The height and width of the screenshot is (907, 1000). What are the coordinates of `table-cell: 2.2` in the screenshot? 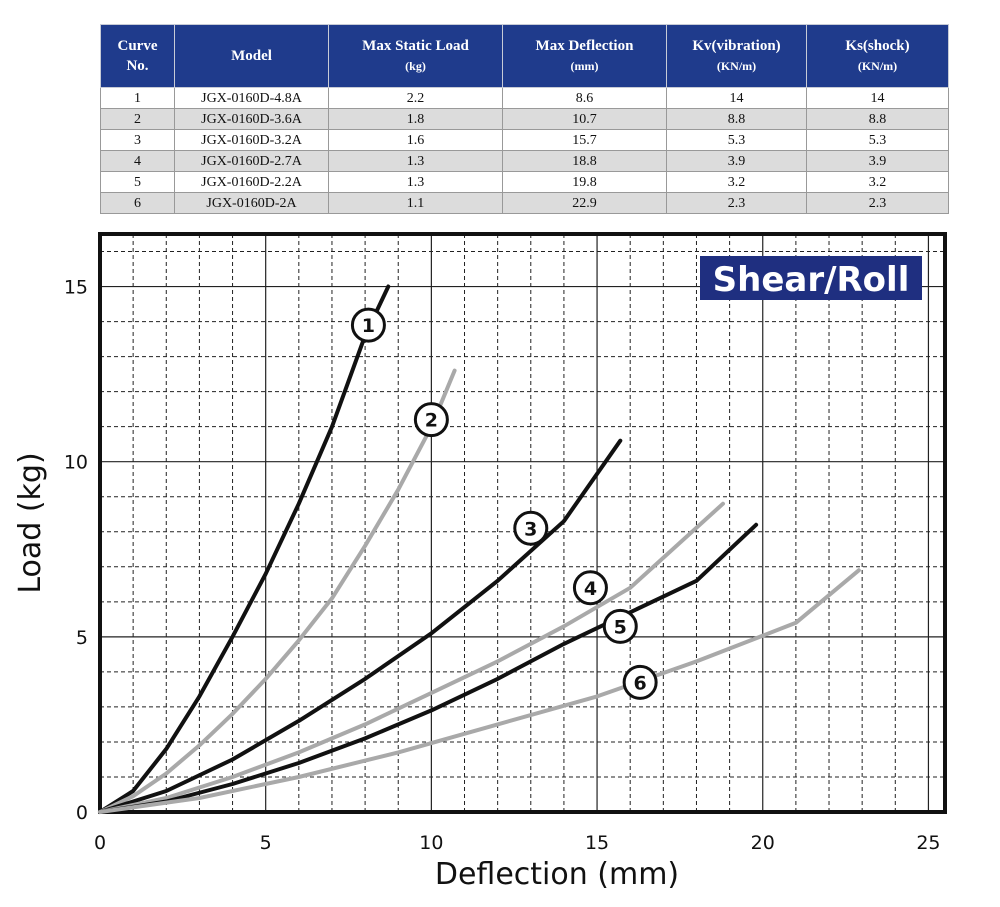 It's located at (415, 98).